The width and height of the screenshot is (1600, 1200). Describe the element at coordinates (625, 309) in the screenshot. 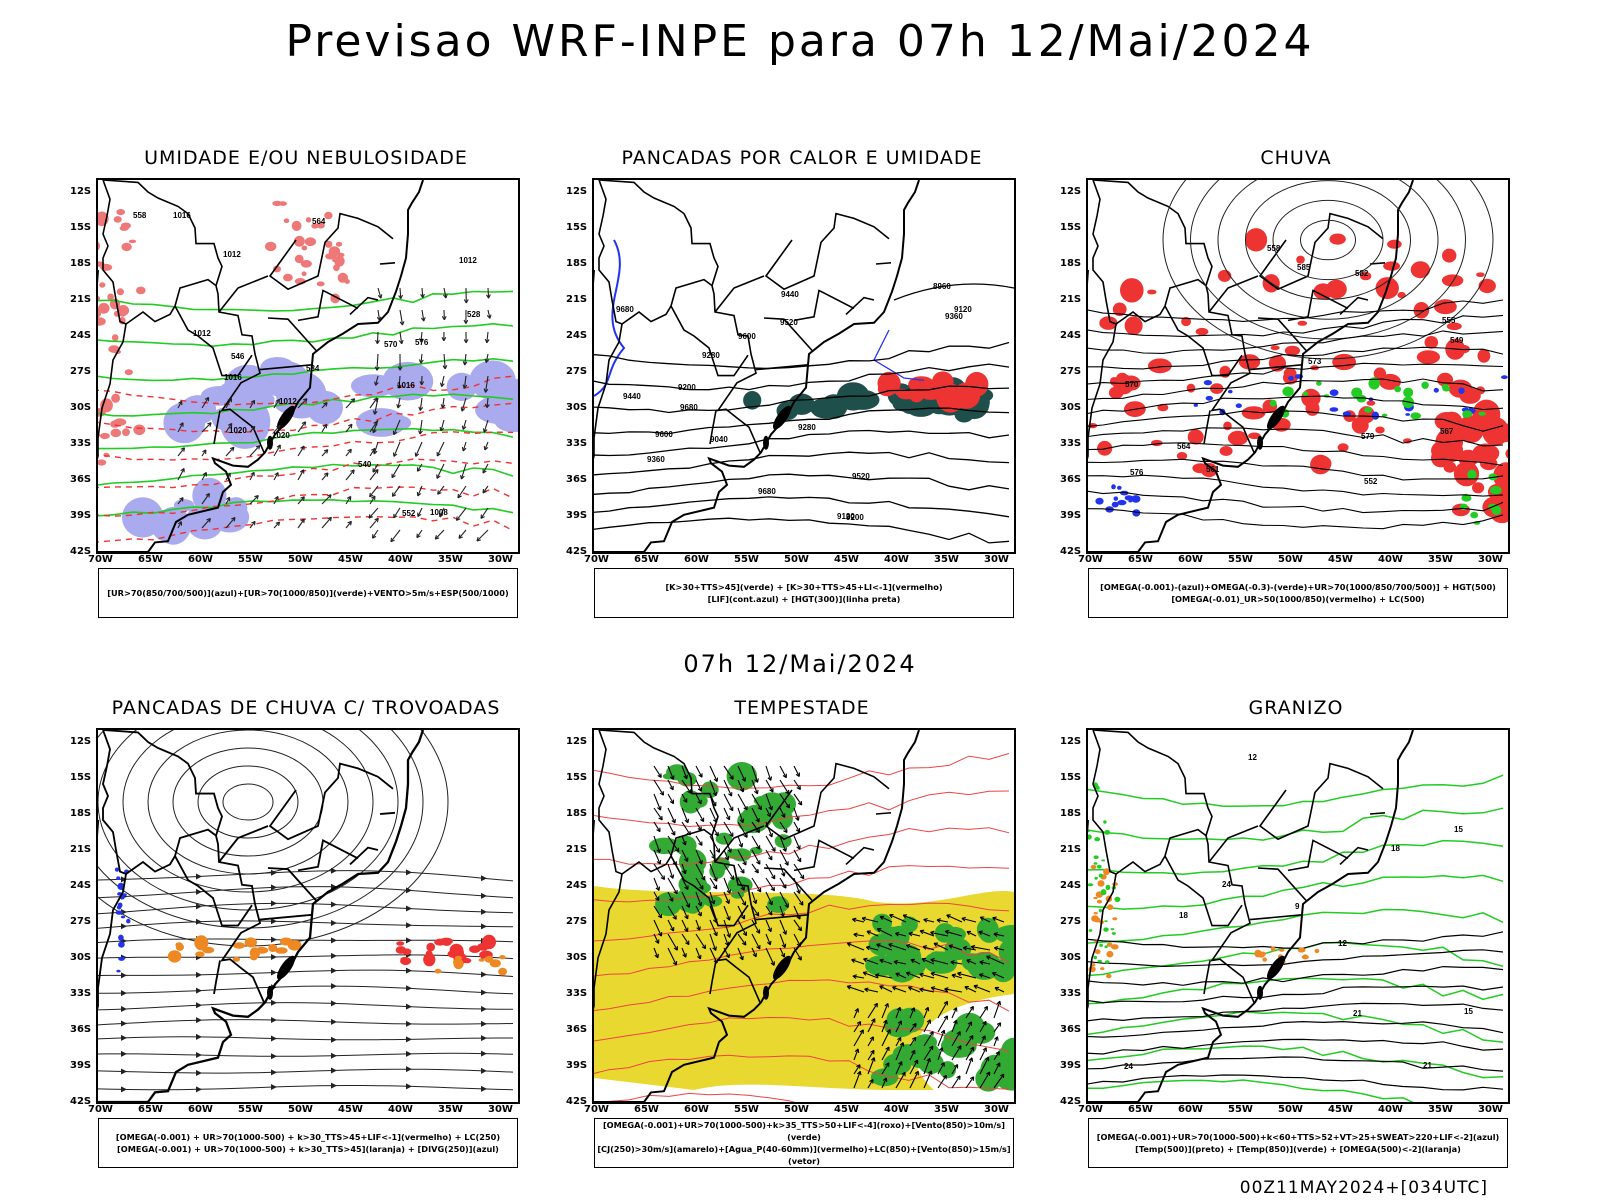

I see `contour-label: 9680` at that location.